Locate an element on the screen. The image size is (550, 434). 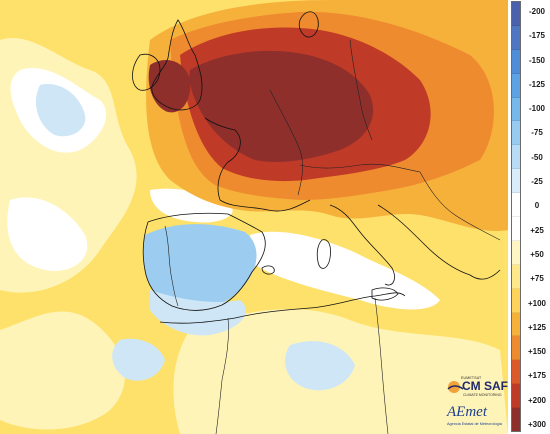
legend-label: 0 is located at coordinates (537, 206).